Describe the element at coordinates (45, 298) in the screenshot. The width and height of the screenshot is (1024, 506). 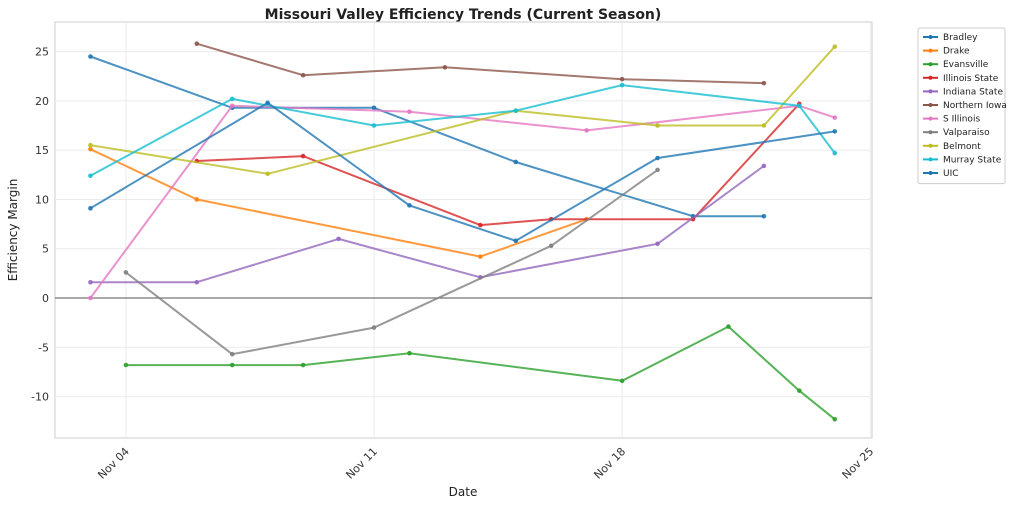
I see `y-tick-label: 0` at that location.